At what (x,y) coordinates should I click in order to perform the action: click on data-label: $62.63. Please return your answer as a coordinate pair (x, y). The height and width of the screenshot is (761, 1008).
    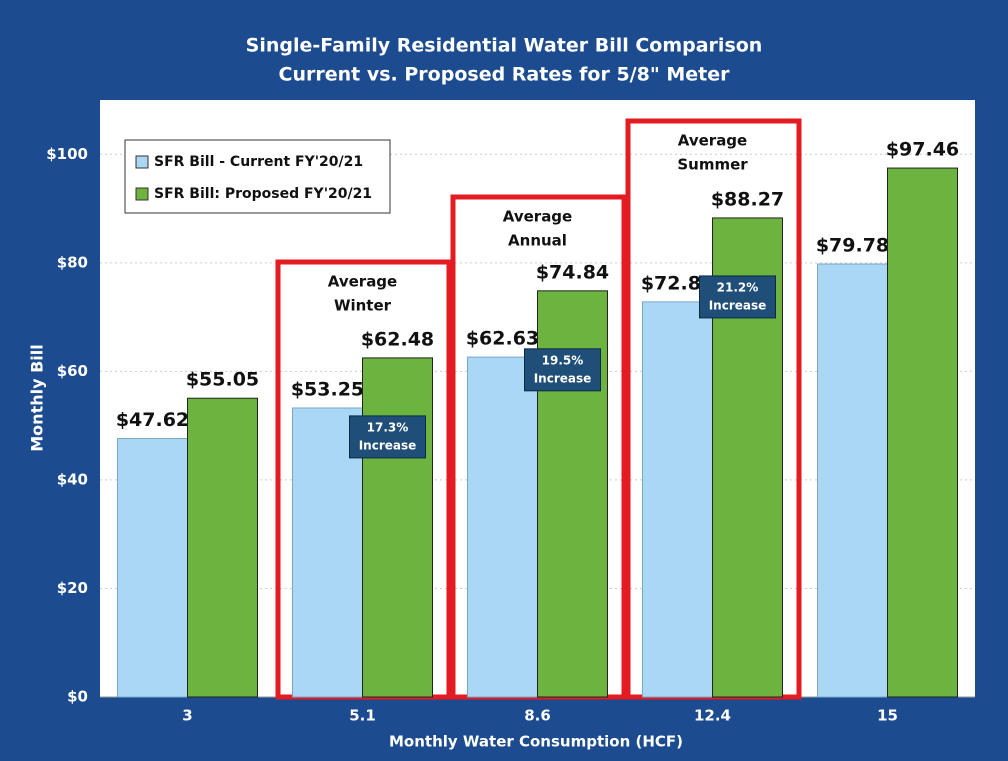
    Looking at the image, I should click on (502, 339).